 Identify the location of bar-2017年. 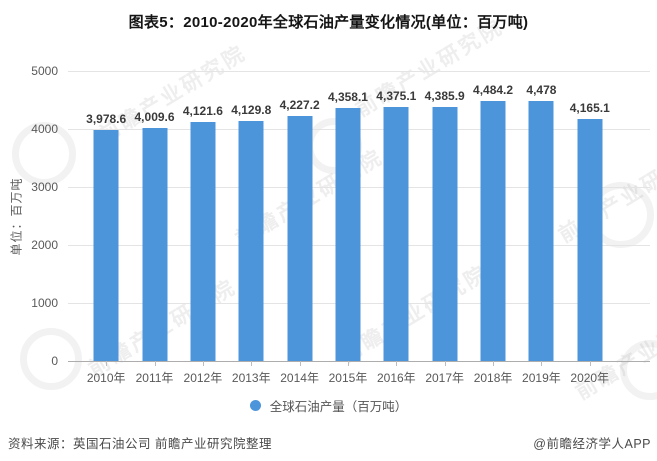
(445, 234).